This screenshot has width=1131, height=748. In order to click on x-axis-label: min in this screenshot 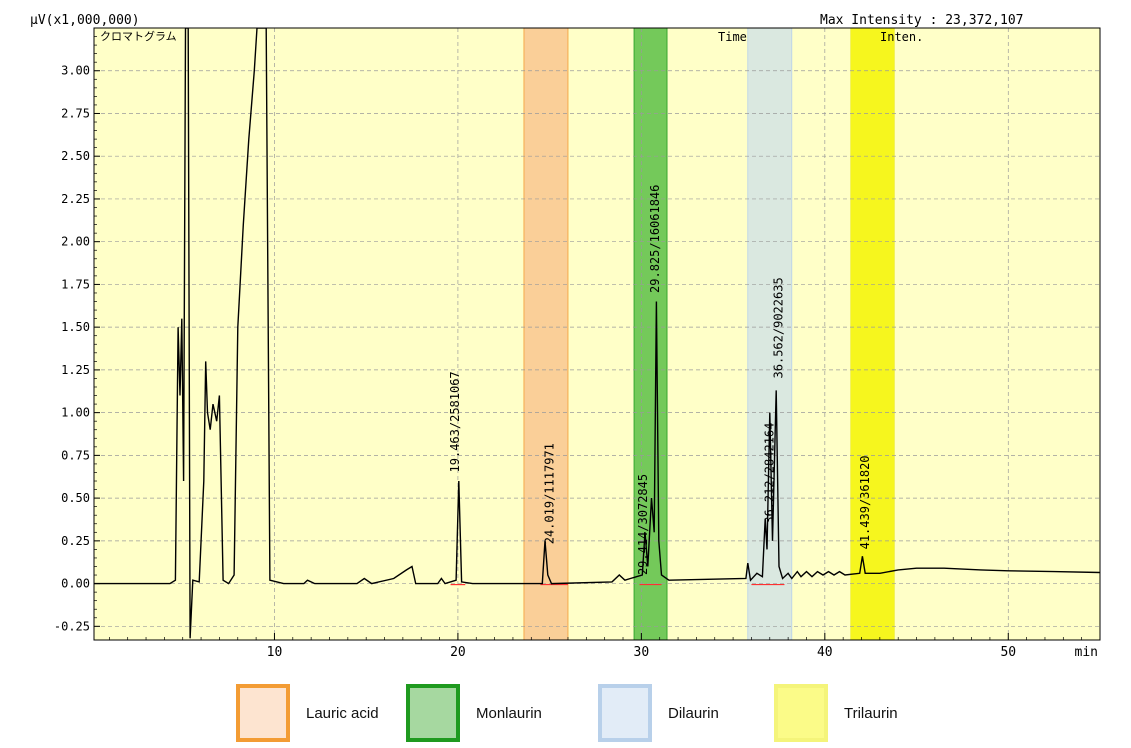, I will do `click(1086, 652)`.